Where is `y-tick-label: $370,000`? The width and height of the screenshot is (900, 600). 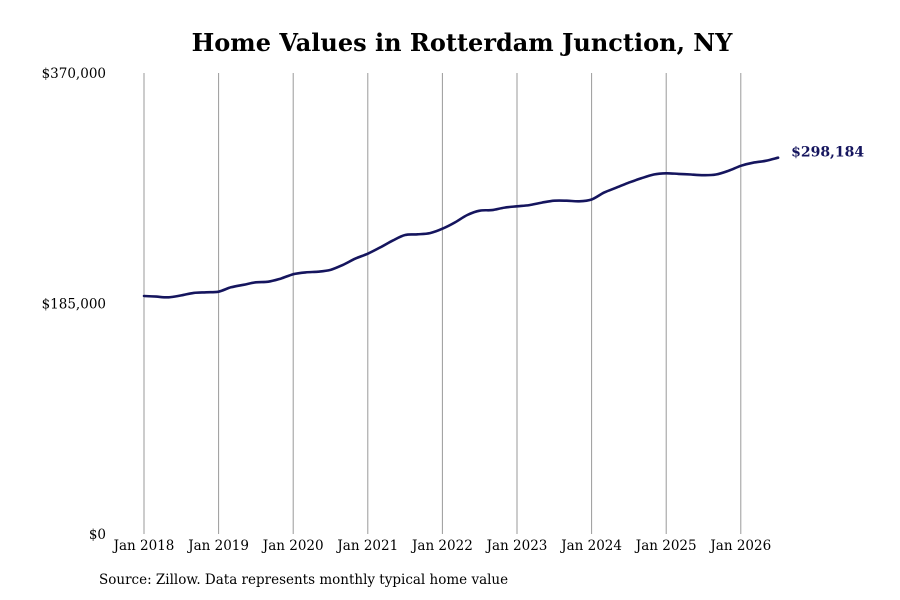 y-tick-label: $370,000 is located at coordinates (74, 74).